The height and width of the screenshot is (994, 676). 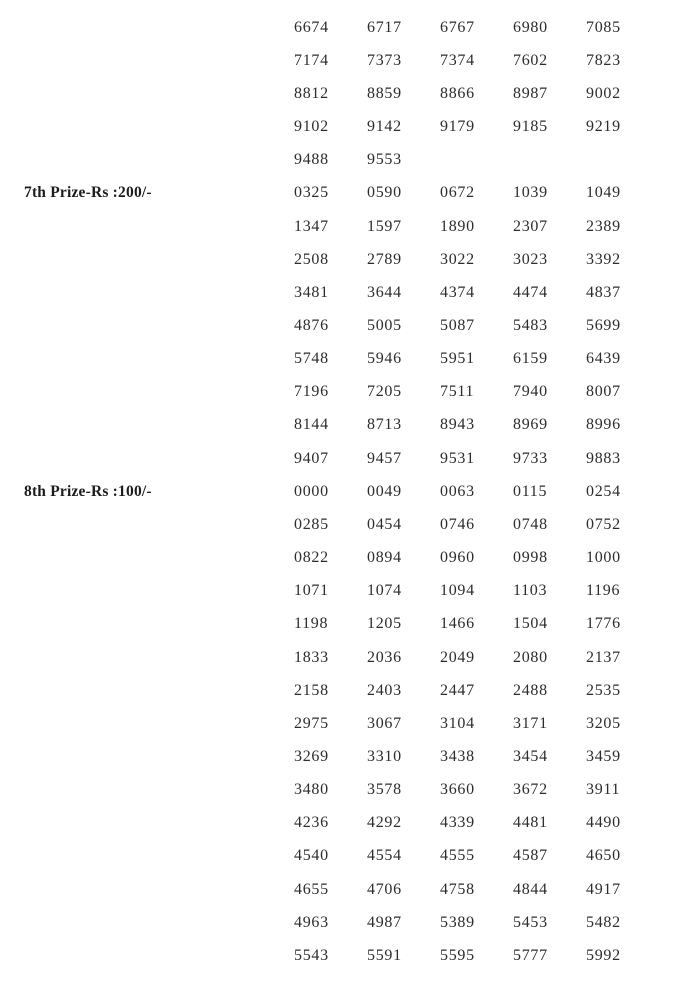 What do you see at coordinates (384, 193) in the screenshot?
I see `ticket-number: 0590` at bounding box center [384, 193].